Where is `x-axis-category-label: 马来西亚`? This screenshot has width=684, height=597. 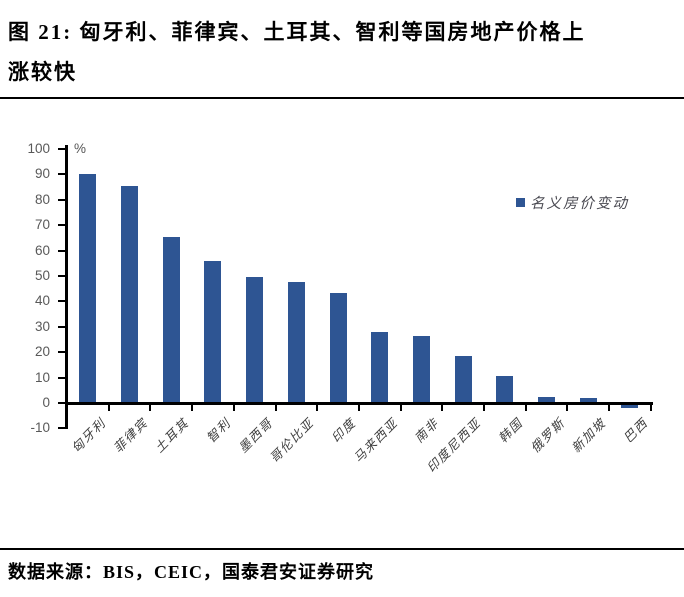
x-axis-category-label: 马来西亚 is located at coordinates (375, 440).